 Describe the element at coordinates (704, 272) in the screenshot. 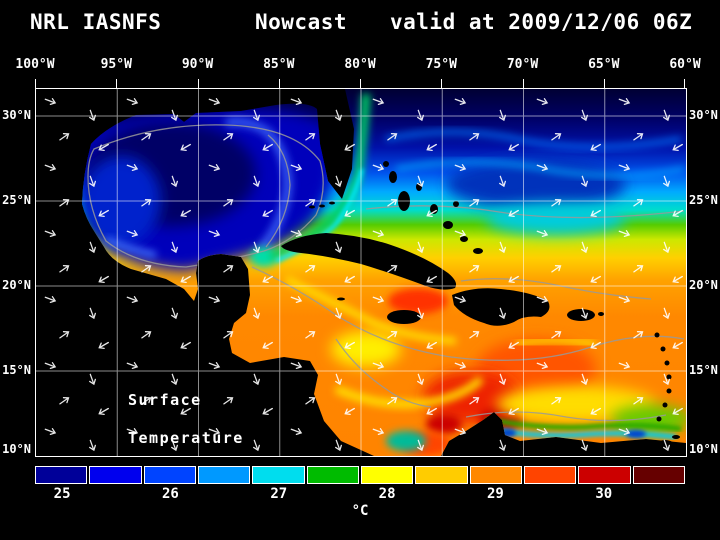

I see `y-axis-right: 30°N 25°N 20°N 15°N 10°N` at that location.